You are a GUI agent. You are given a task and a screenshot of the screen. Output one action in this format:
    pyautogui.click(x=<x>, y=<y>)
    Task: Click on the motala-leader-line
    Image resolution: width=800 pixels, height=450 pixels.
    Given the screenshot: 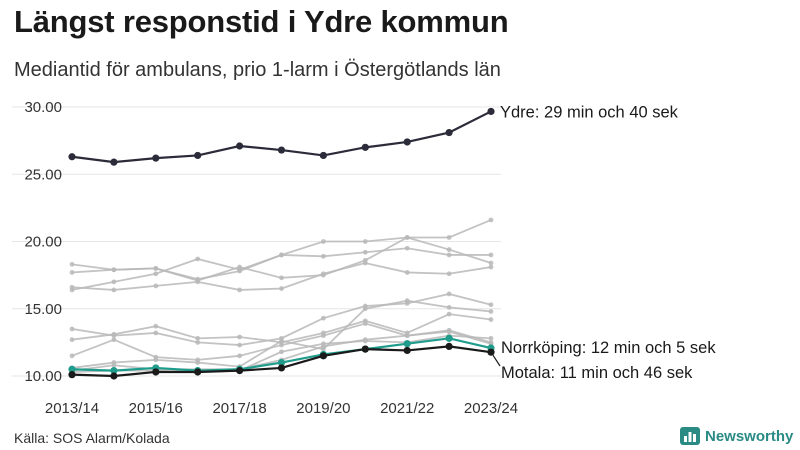 What is the action you would take?
    pyautogui.click(x=496, y=360)
    